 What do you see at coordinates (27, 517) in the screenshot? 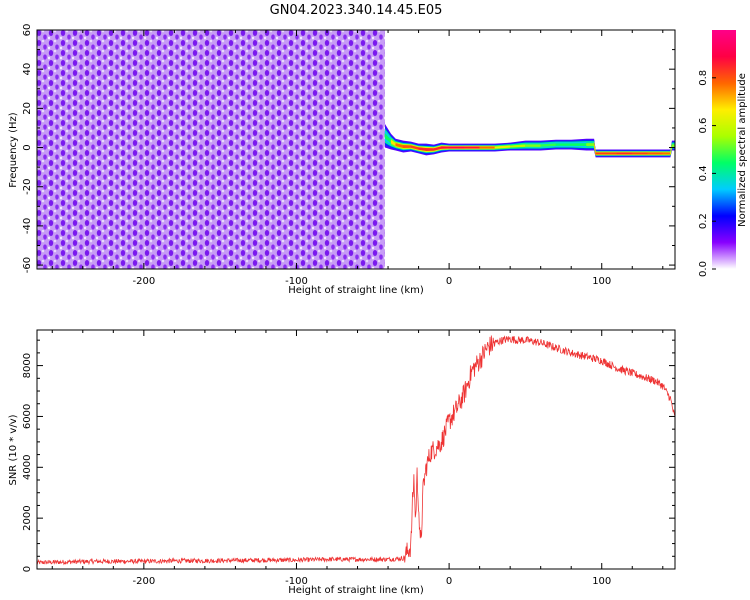
I see `y-tick-label: 2000` at bounding box center [27, 517].